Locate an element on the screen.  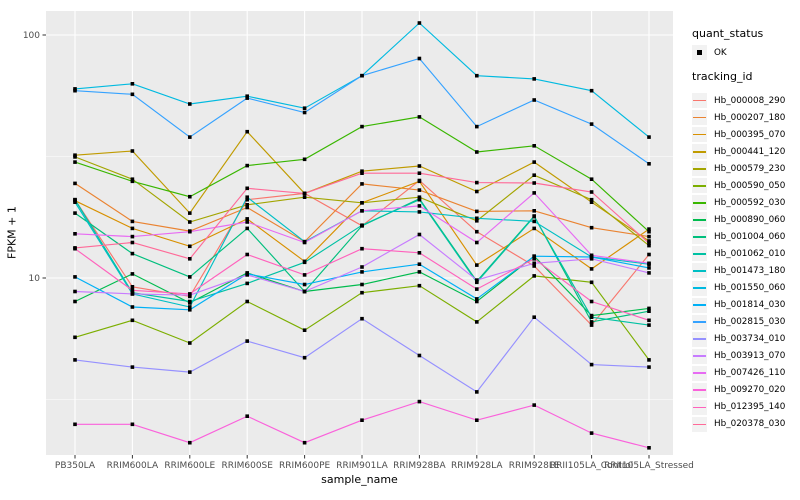
legend-item-Hb_000592_030: Hb_000592_030 is located at coordinates (738, 202).